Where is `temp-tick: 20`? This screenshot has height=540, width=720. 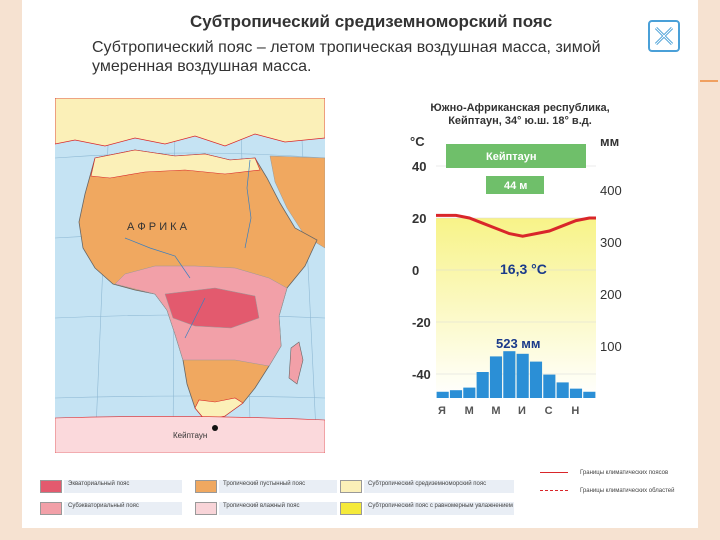 temp-tick: 20 is located at coordinates (419, 218).